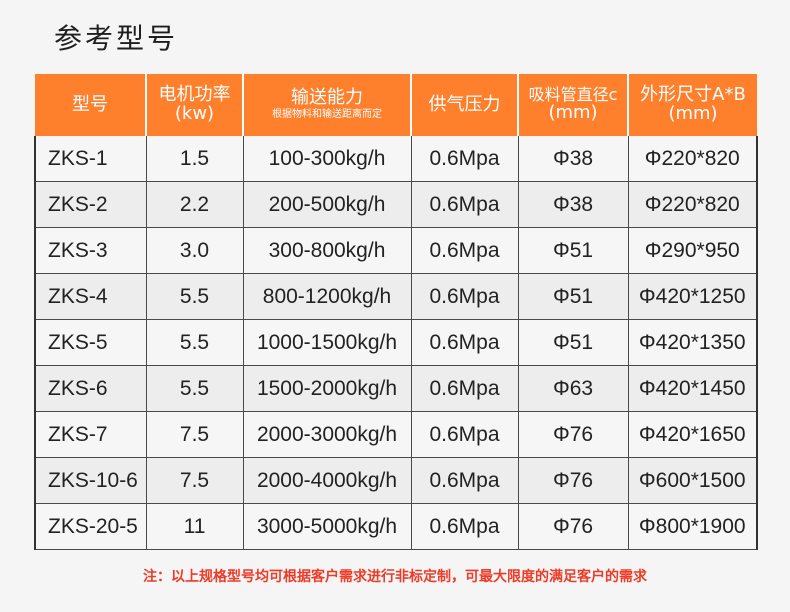 This screenshot has height=612, width=790. I want to click on table-row: ZKS-6 5.5 1500-2000kg/h 0.6Mpa Φ63 Φ420*1450, so click(396, 388).